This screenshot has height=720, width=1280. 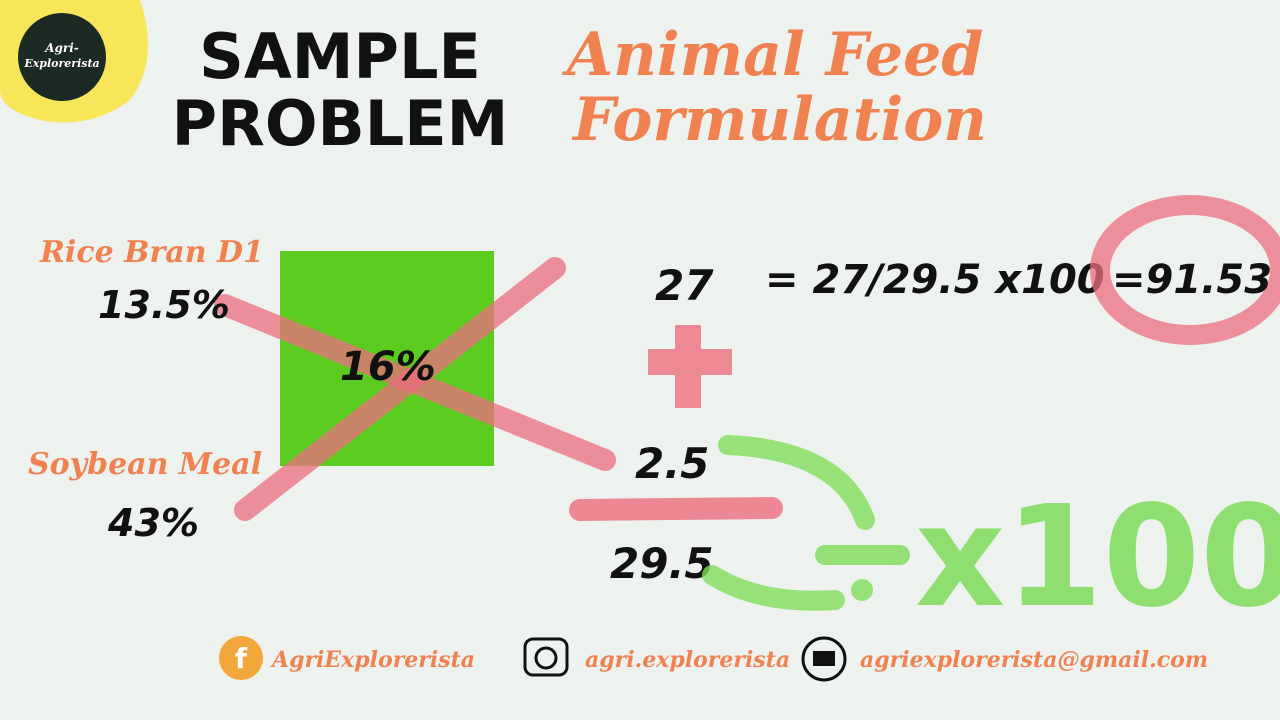 What do you see at coordinates (687, 660) in the screenshot?
I see `social-handle: agri.explorerista` at bounding box center [687, 660].